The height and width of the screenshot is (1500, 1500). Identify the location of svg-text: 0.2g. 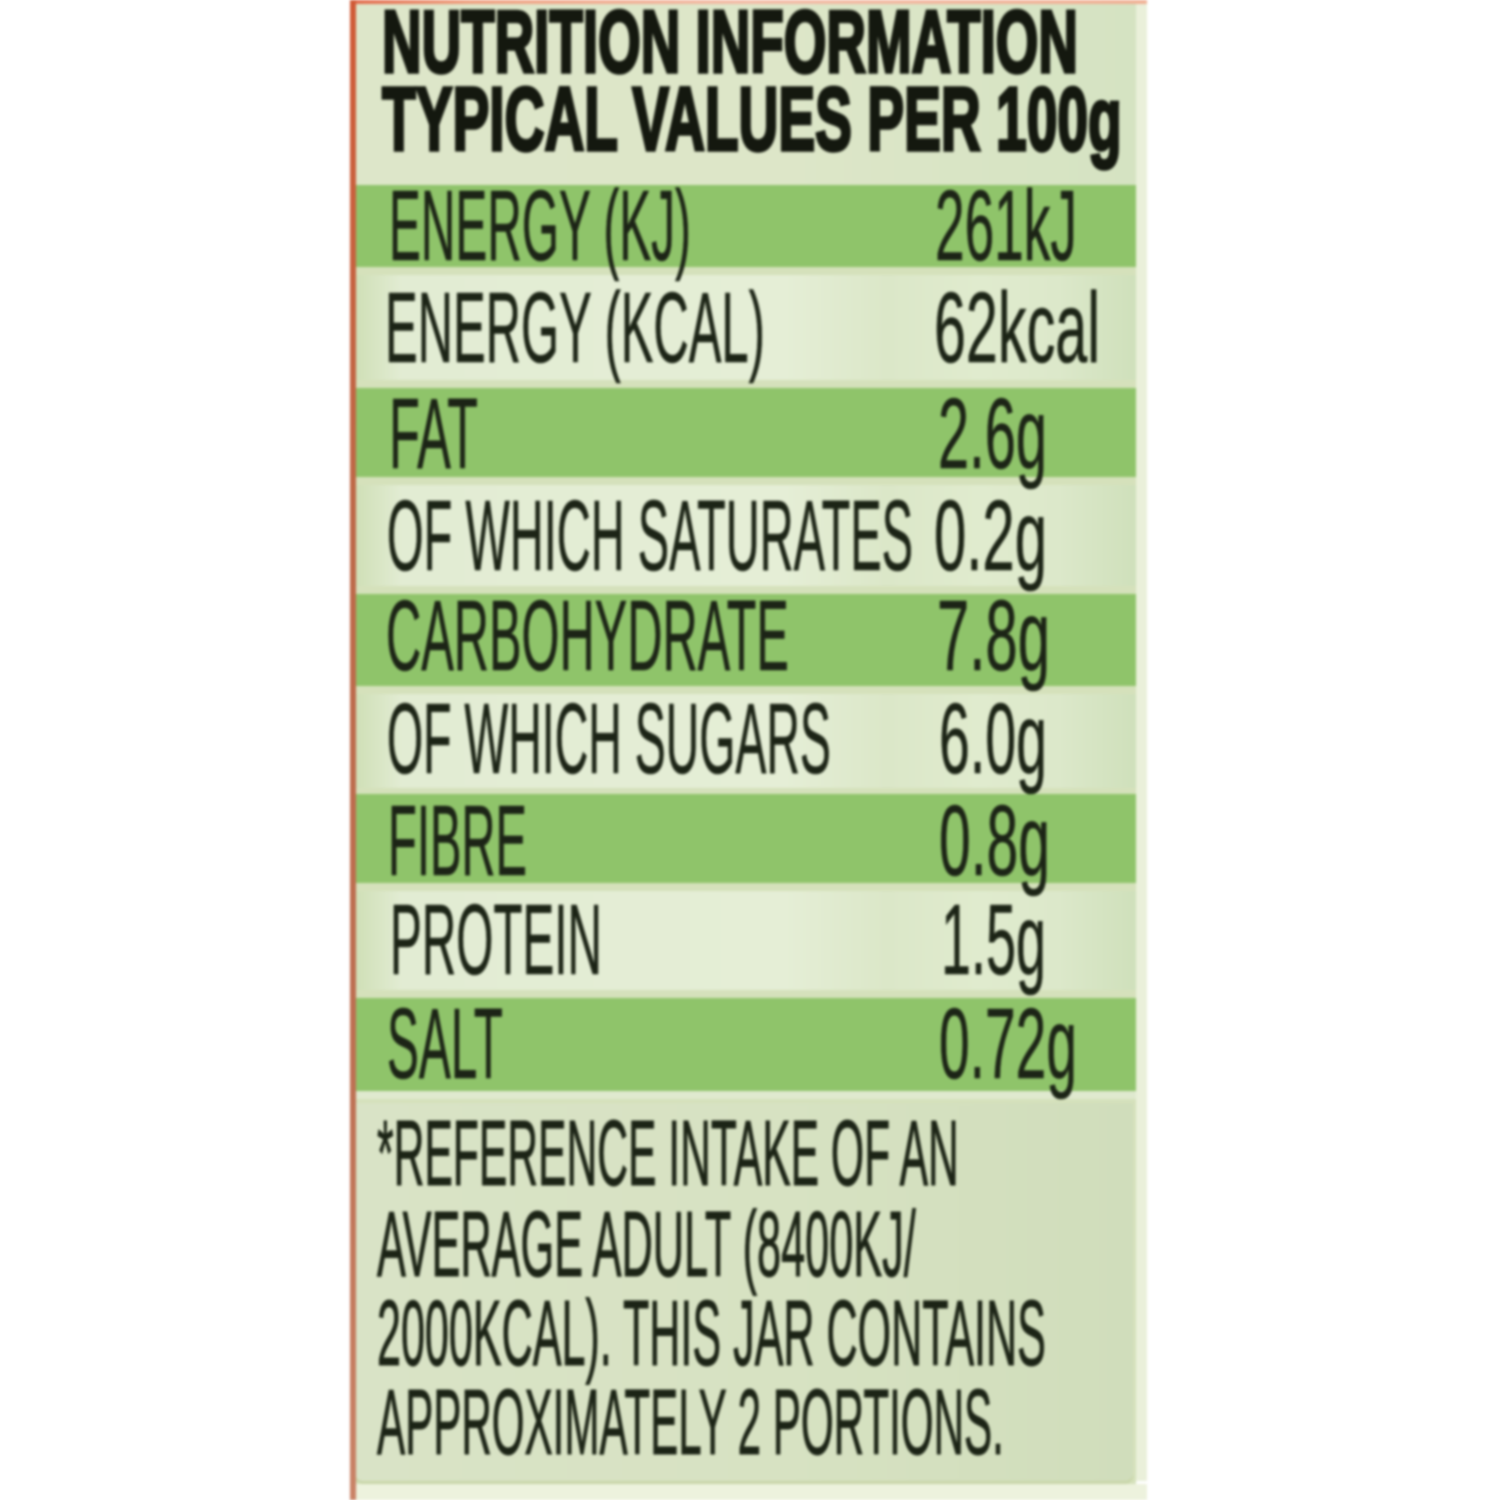
(990, 536).